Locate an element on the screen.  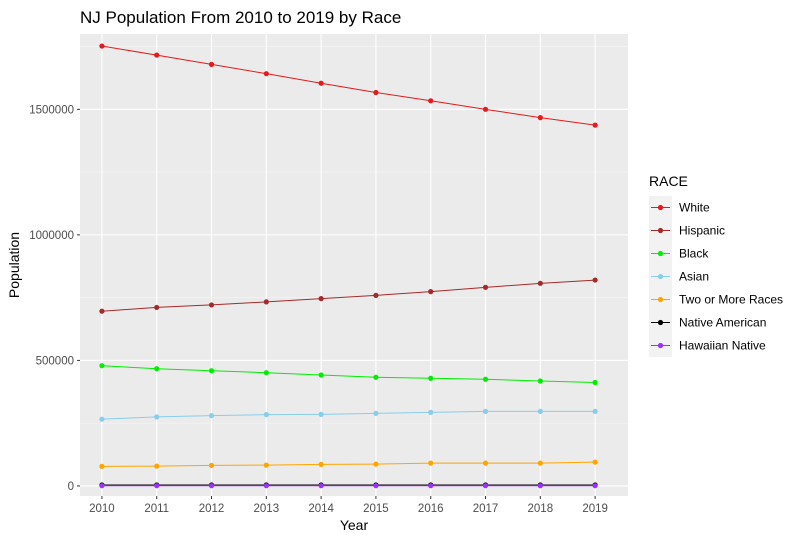
chart-title: NJ Population From 2010 to 2019 by Race is located at coordinates (240, 17).